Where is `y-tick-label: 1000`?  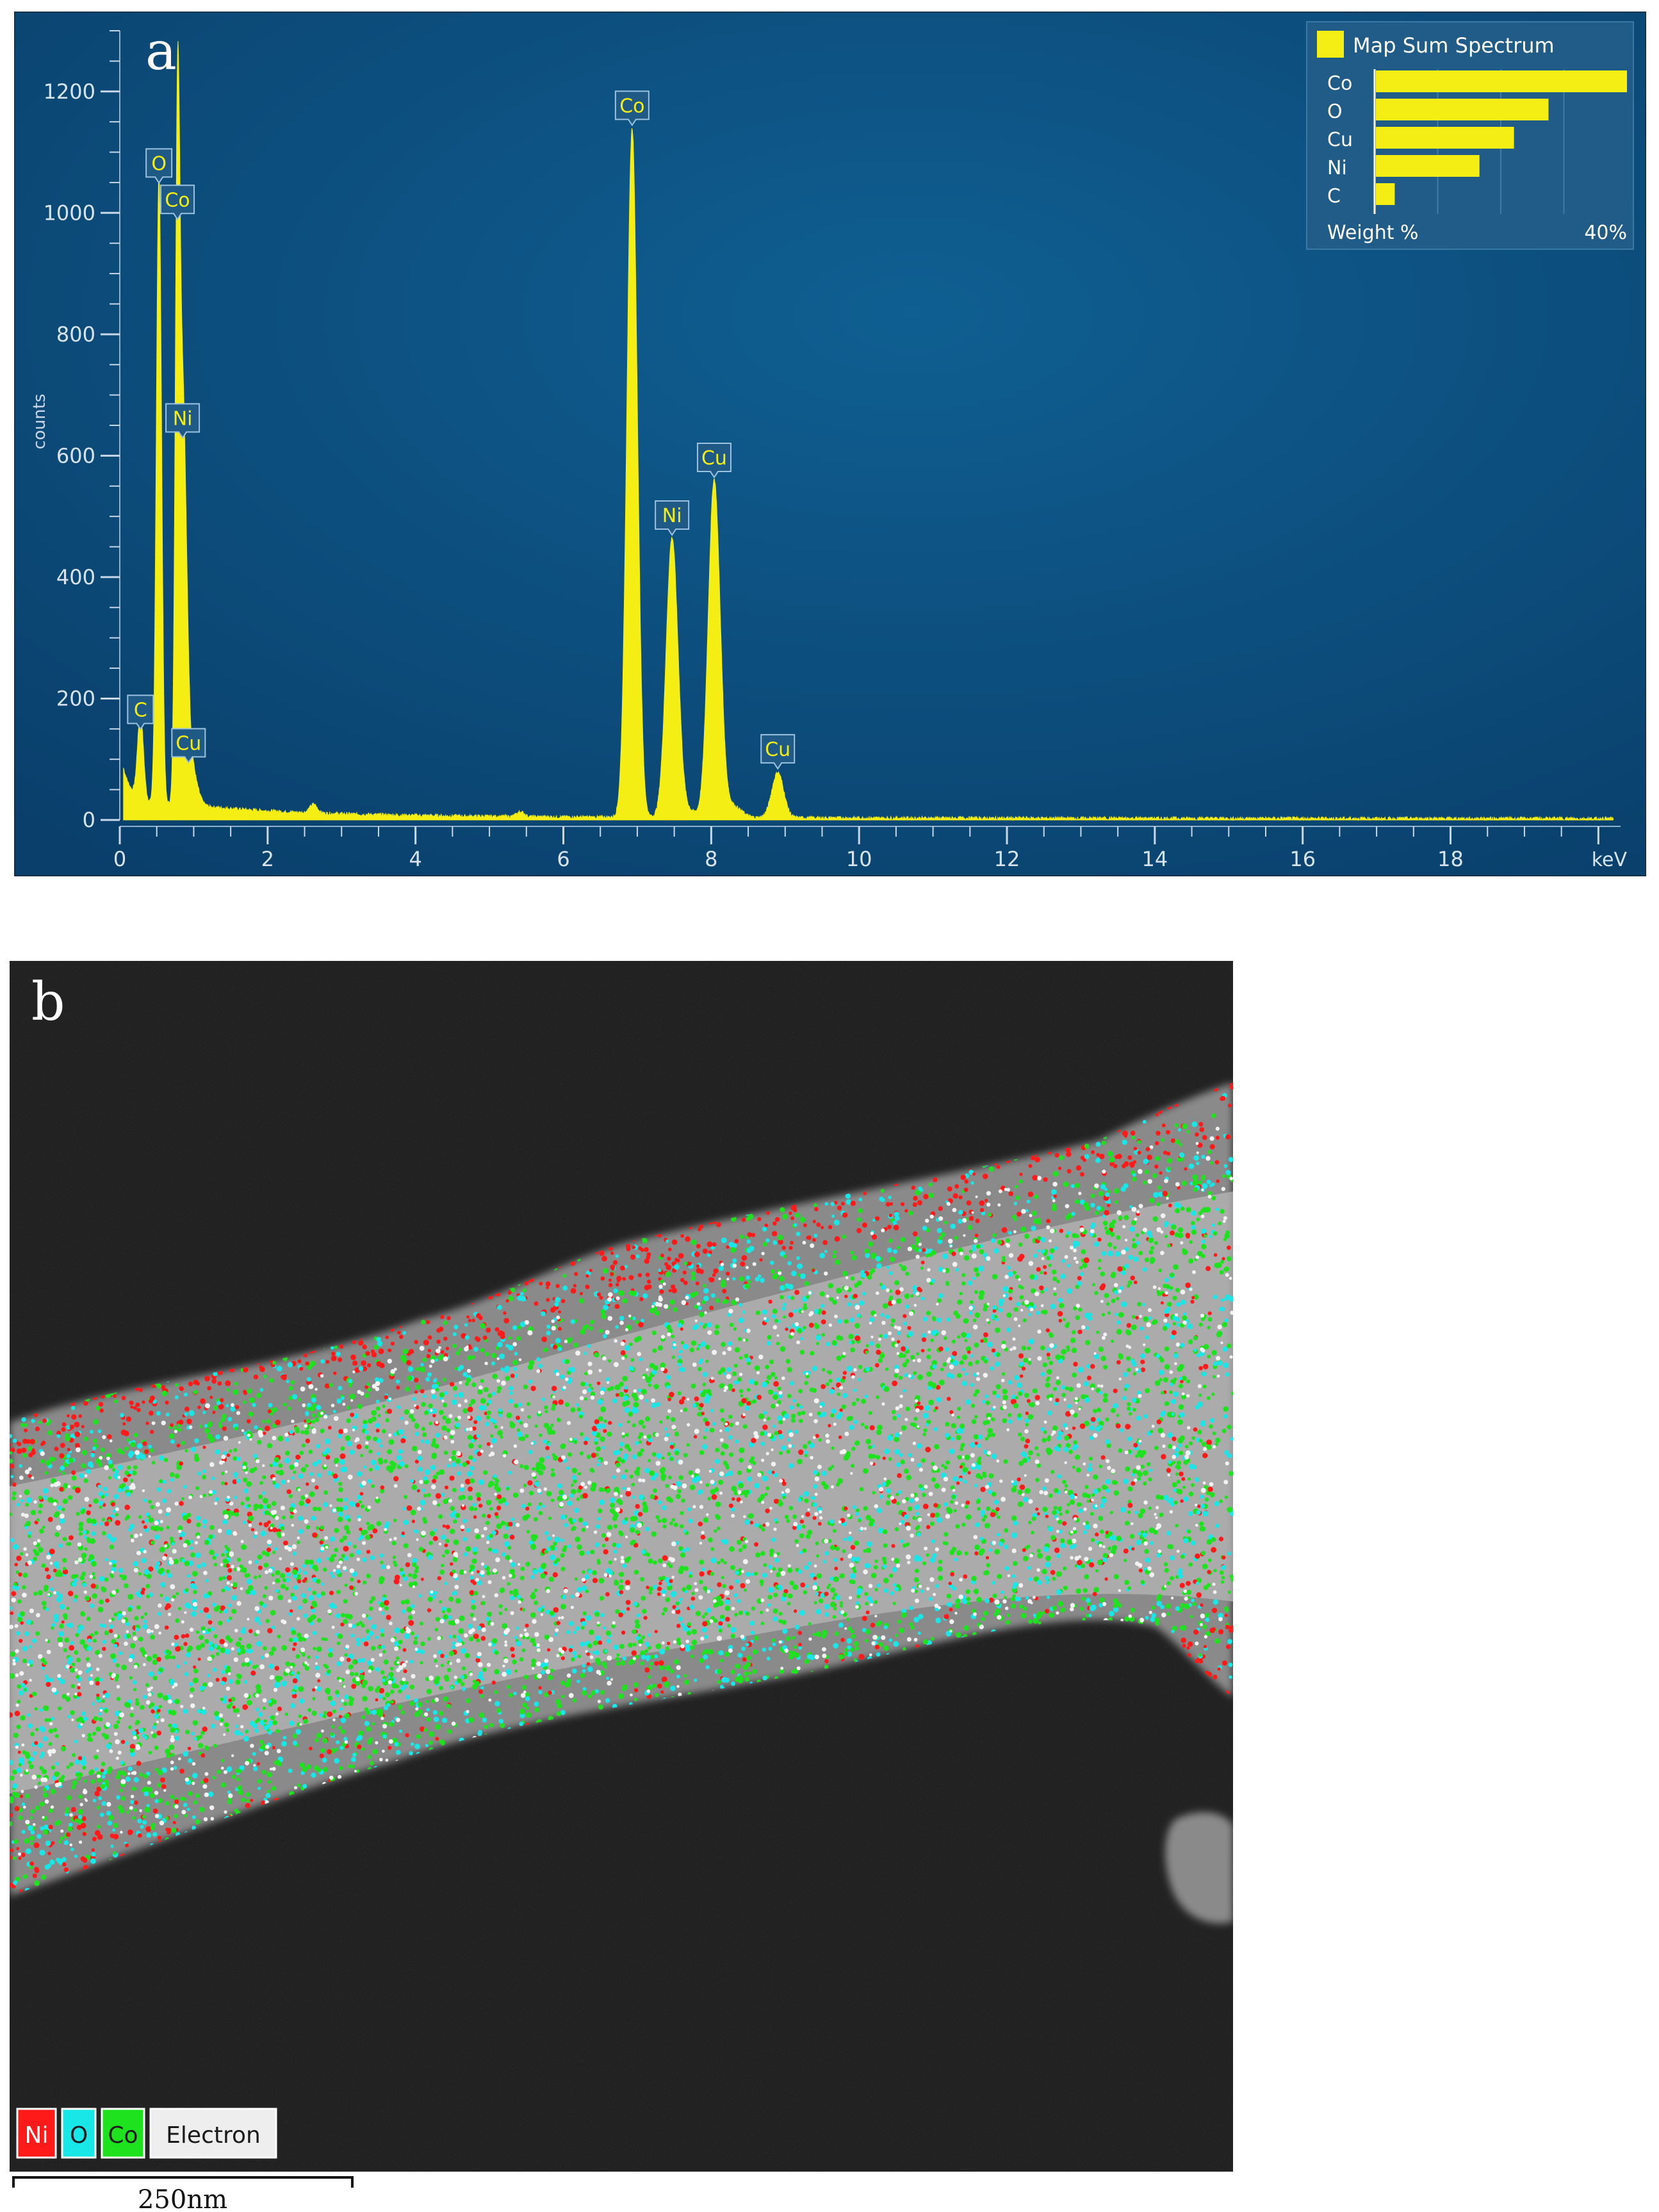
y-tick-label: 1000 is located at coordinates (69, 213).